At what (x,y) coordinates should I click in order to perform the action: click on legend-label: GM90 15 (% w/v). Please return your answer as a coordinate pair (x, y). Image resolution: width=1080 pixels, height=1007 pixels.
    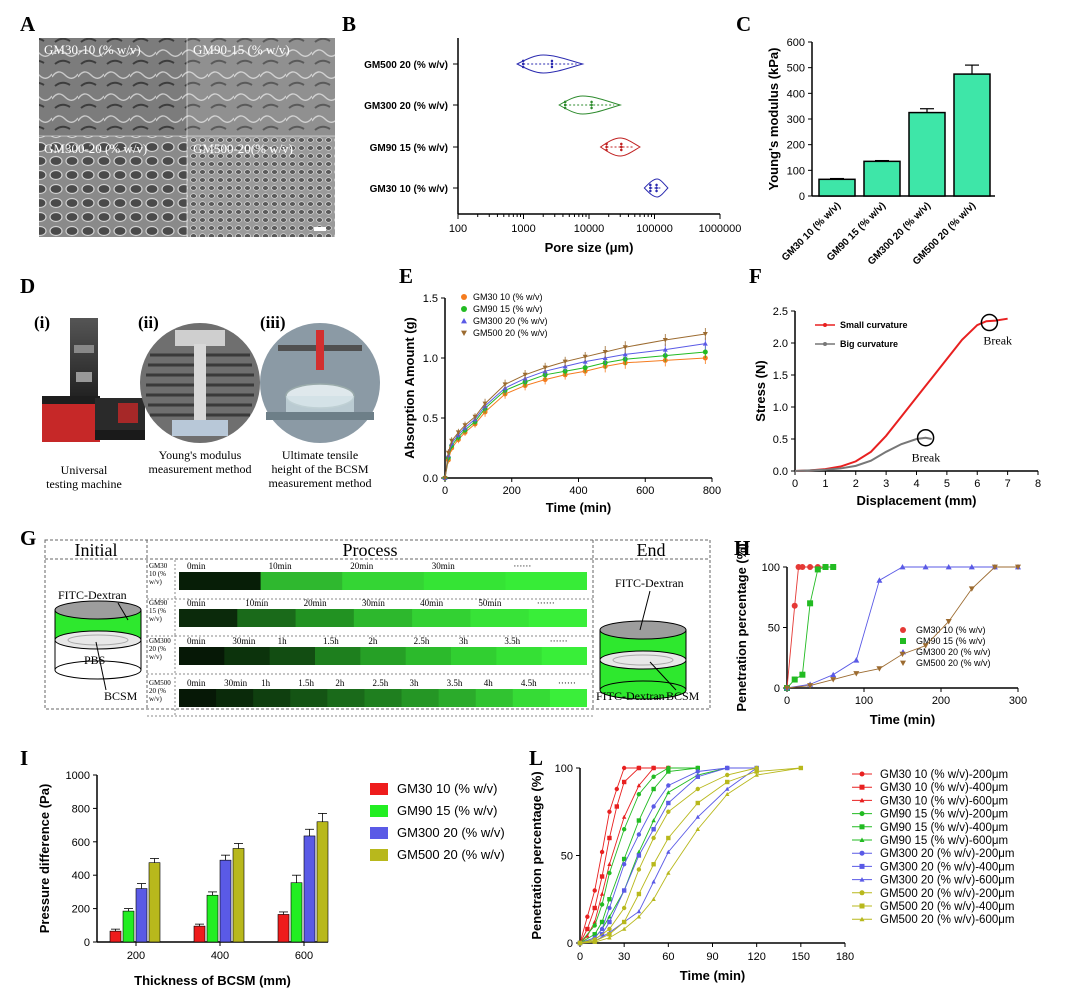
    Looking at the image, I should click on (447, 810).